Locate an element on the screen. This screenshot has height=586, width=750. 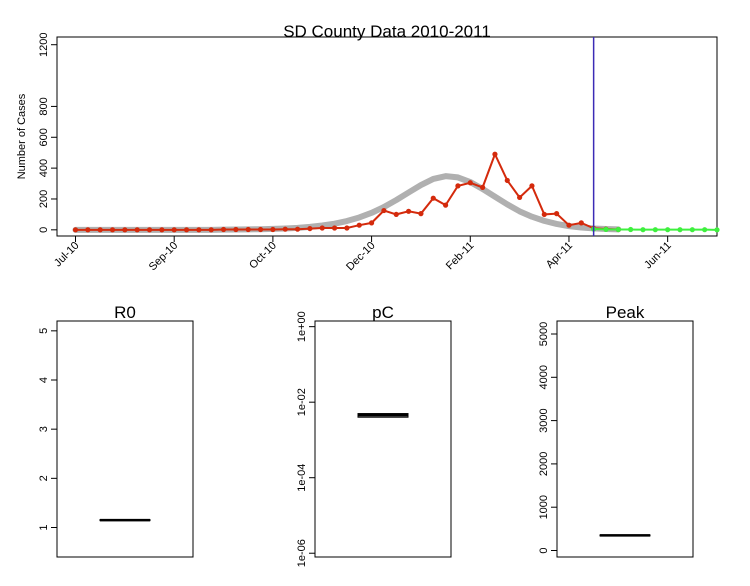
box-plot-pc: pC 1e-06 1e-04 1e-02 1e+00 is located at coordinates (374, 435).